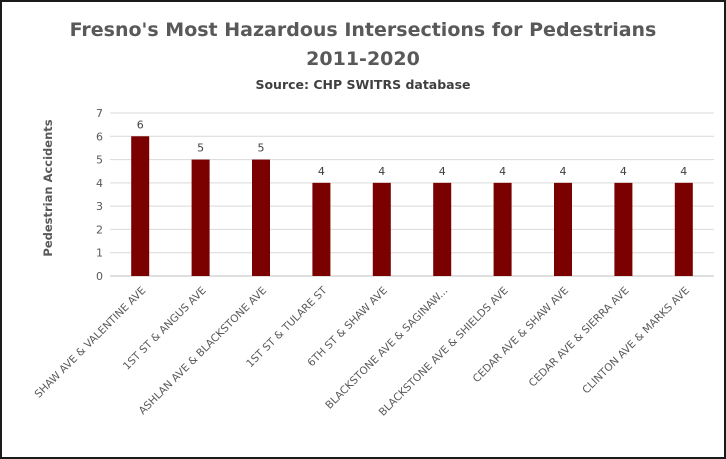 This screenshot has height=459, width=726. Describe the element at coordinates (99, 276) in the screenshot. I see `y-tick-label: 0` at that location.